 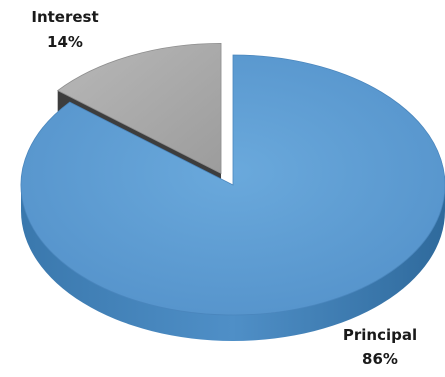 What do you see at coordinates (139, 108) in the screenshot?
I see `pie-slice-interest` at bounding box center [139, 108].